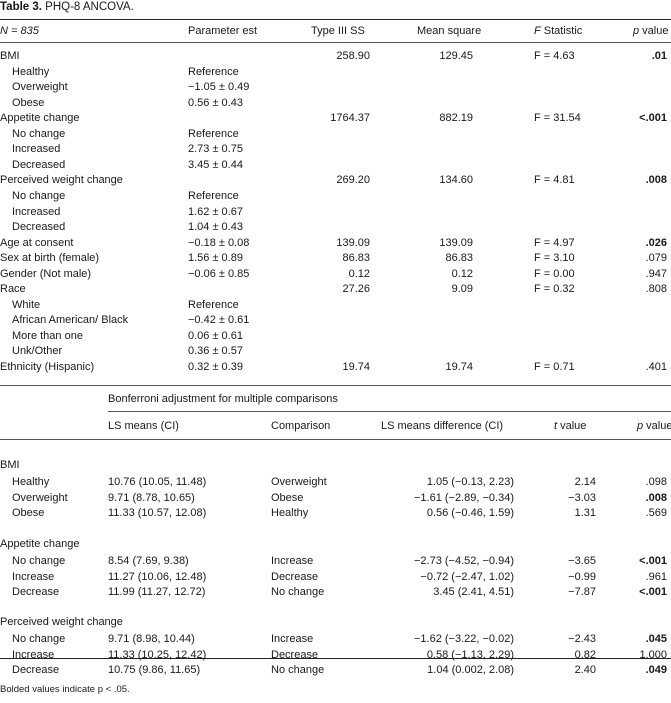 The image size is (671, 703). I want to click on table-title: PHQ-8 ANCOVA., so click(89, 7).